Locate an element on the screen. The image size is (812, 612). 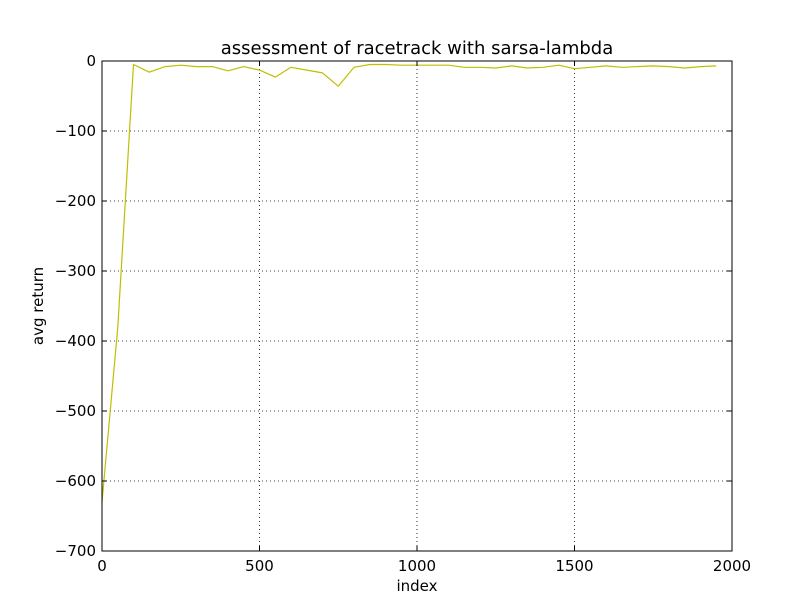
y-tick-label: −400 is located at coordinates (75, 341).